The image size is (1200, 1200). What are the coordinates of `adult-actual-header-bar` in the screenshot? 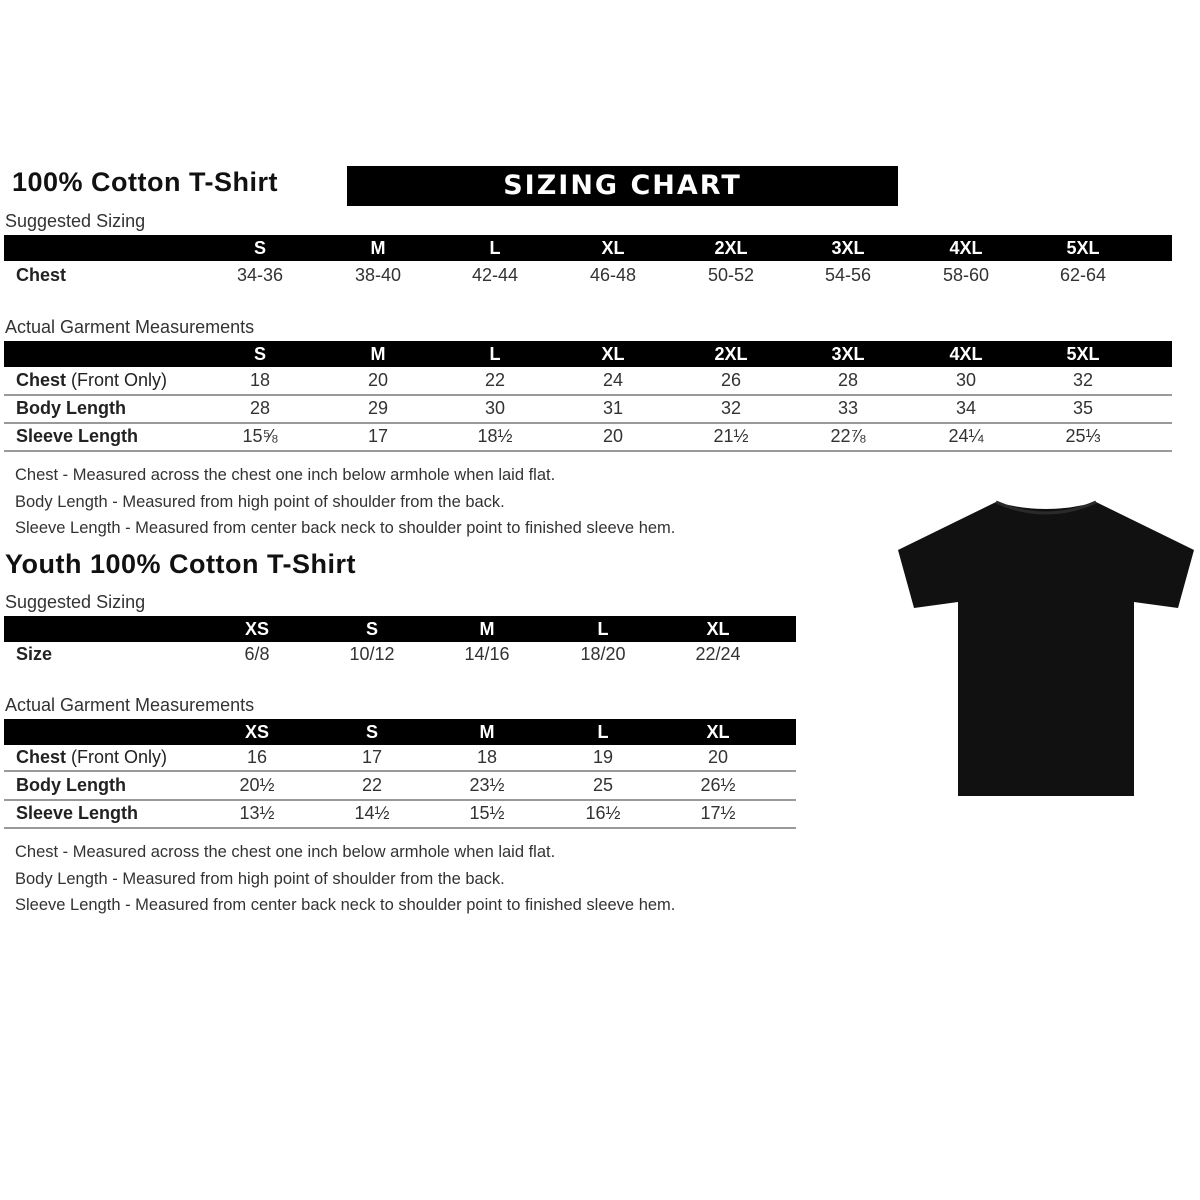 It's located at (588, 354).